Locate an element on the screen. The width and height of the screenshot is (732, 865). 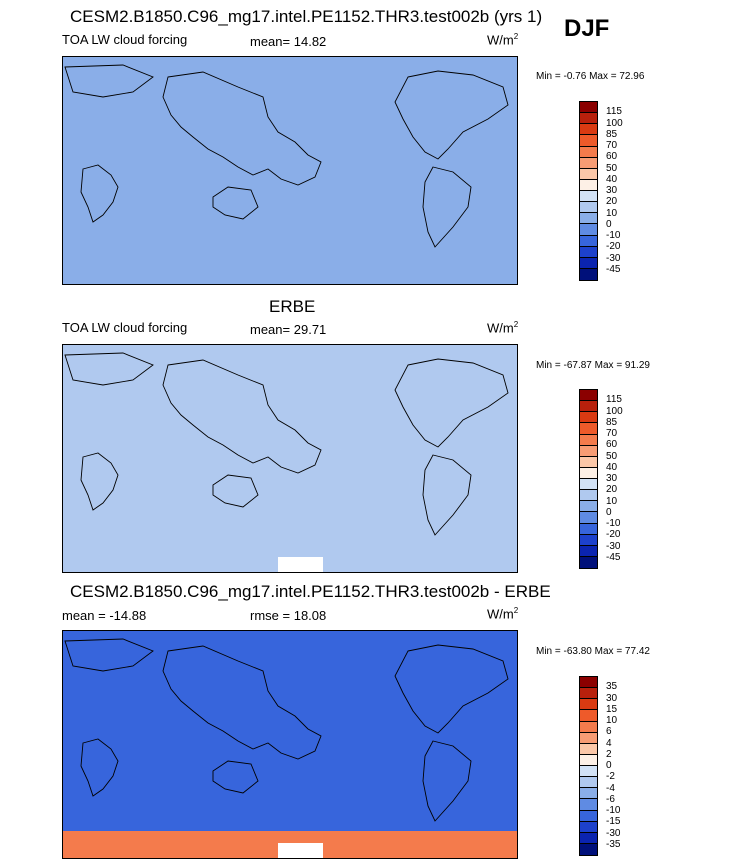
panel3-colorbar is located at coordinates (588, 766).